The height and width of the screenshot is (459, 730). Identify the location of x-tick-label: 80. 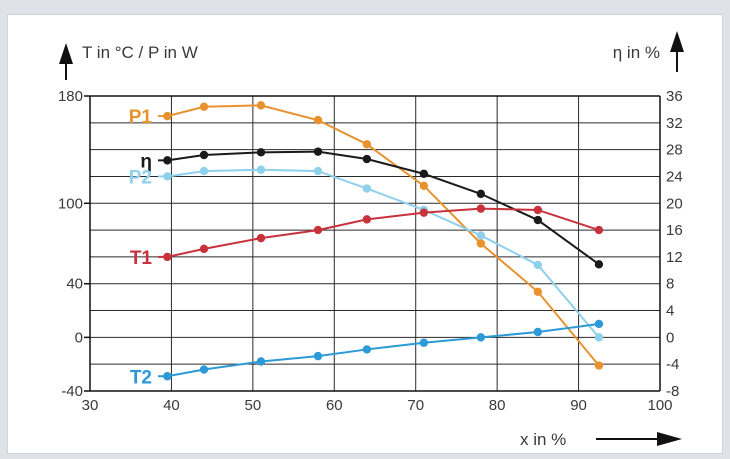
(497, 405).